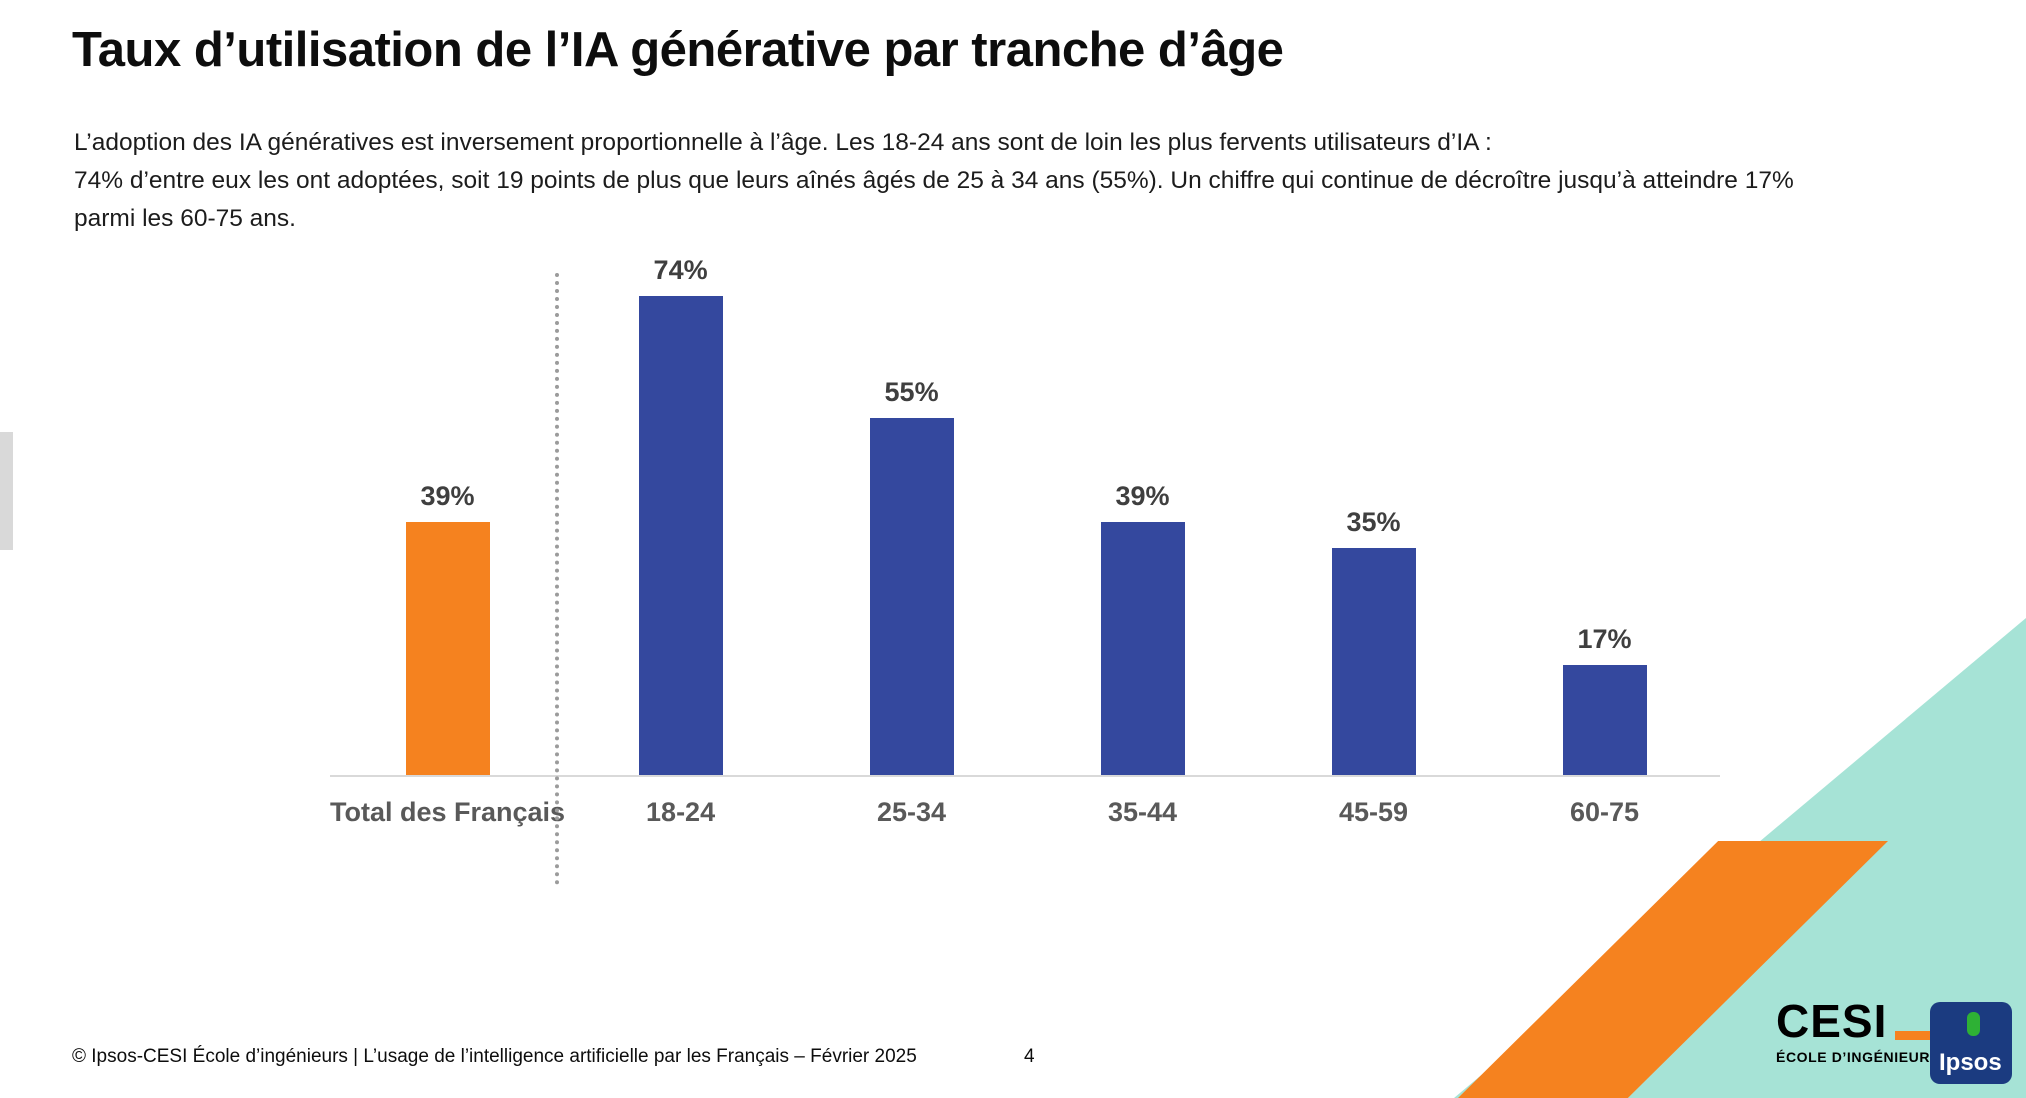 This screenshot has width=2026, height=1098. What do you see at coordinates (1858, 1057) in the screenshot?
I see `cesi-tagline: ÉCOLE D’INGÉNIEURS` at bounding box center [1858, 1057].